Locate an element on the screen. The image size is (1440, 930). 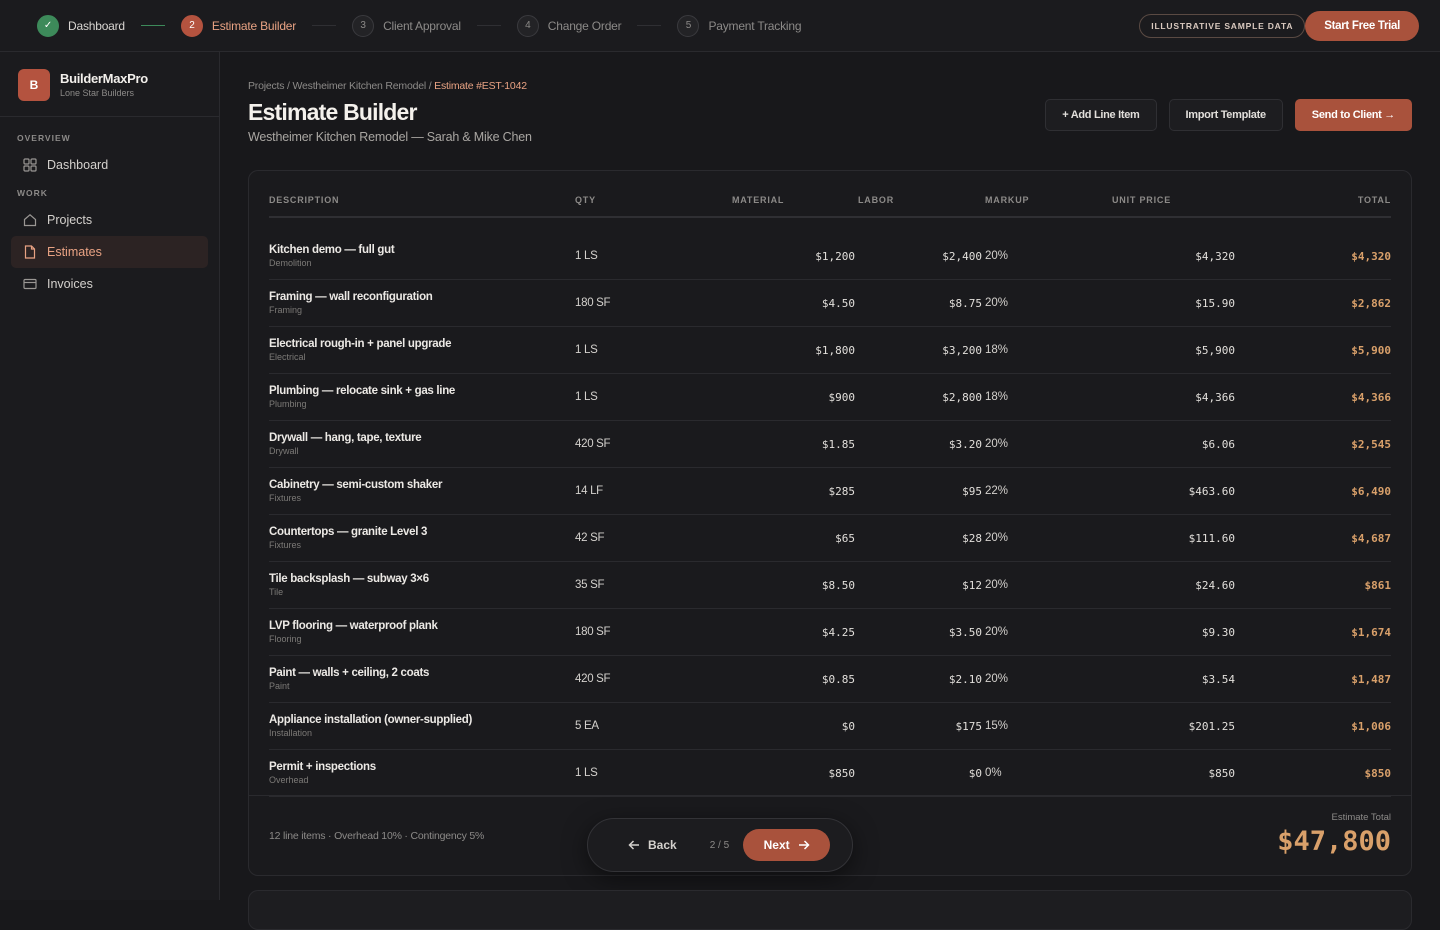
stepper-step-estimate-builder: 2 Estimate Builder is located at coordinates (238, 25).